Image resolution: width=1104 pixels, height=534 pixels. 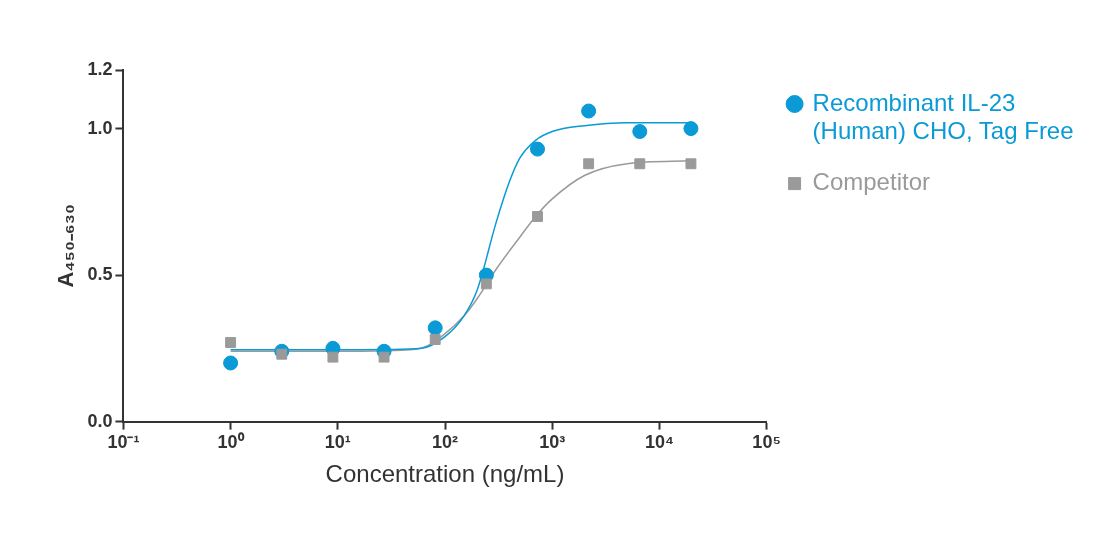 What do you see at coordinates (100, 127) in the screenshot?
I see `y-tick-label: 1.0` at bounding box center [100, 127].